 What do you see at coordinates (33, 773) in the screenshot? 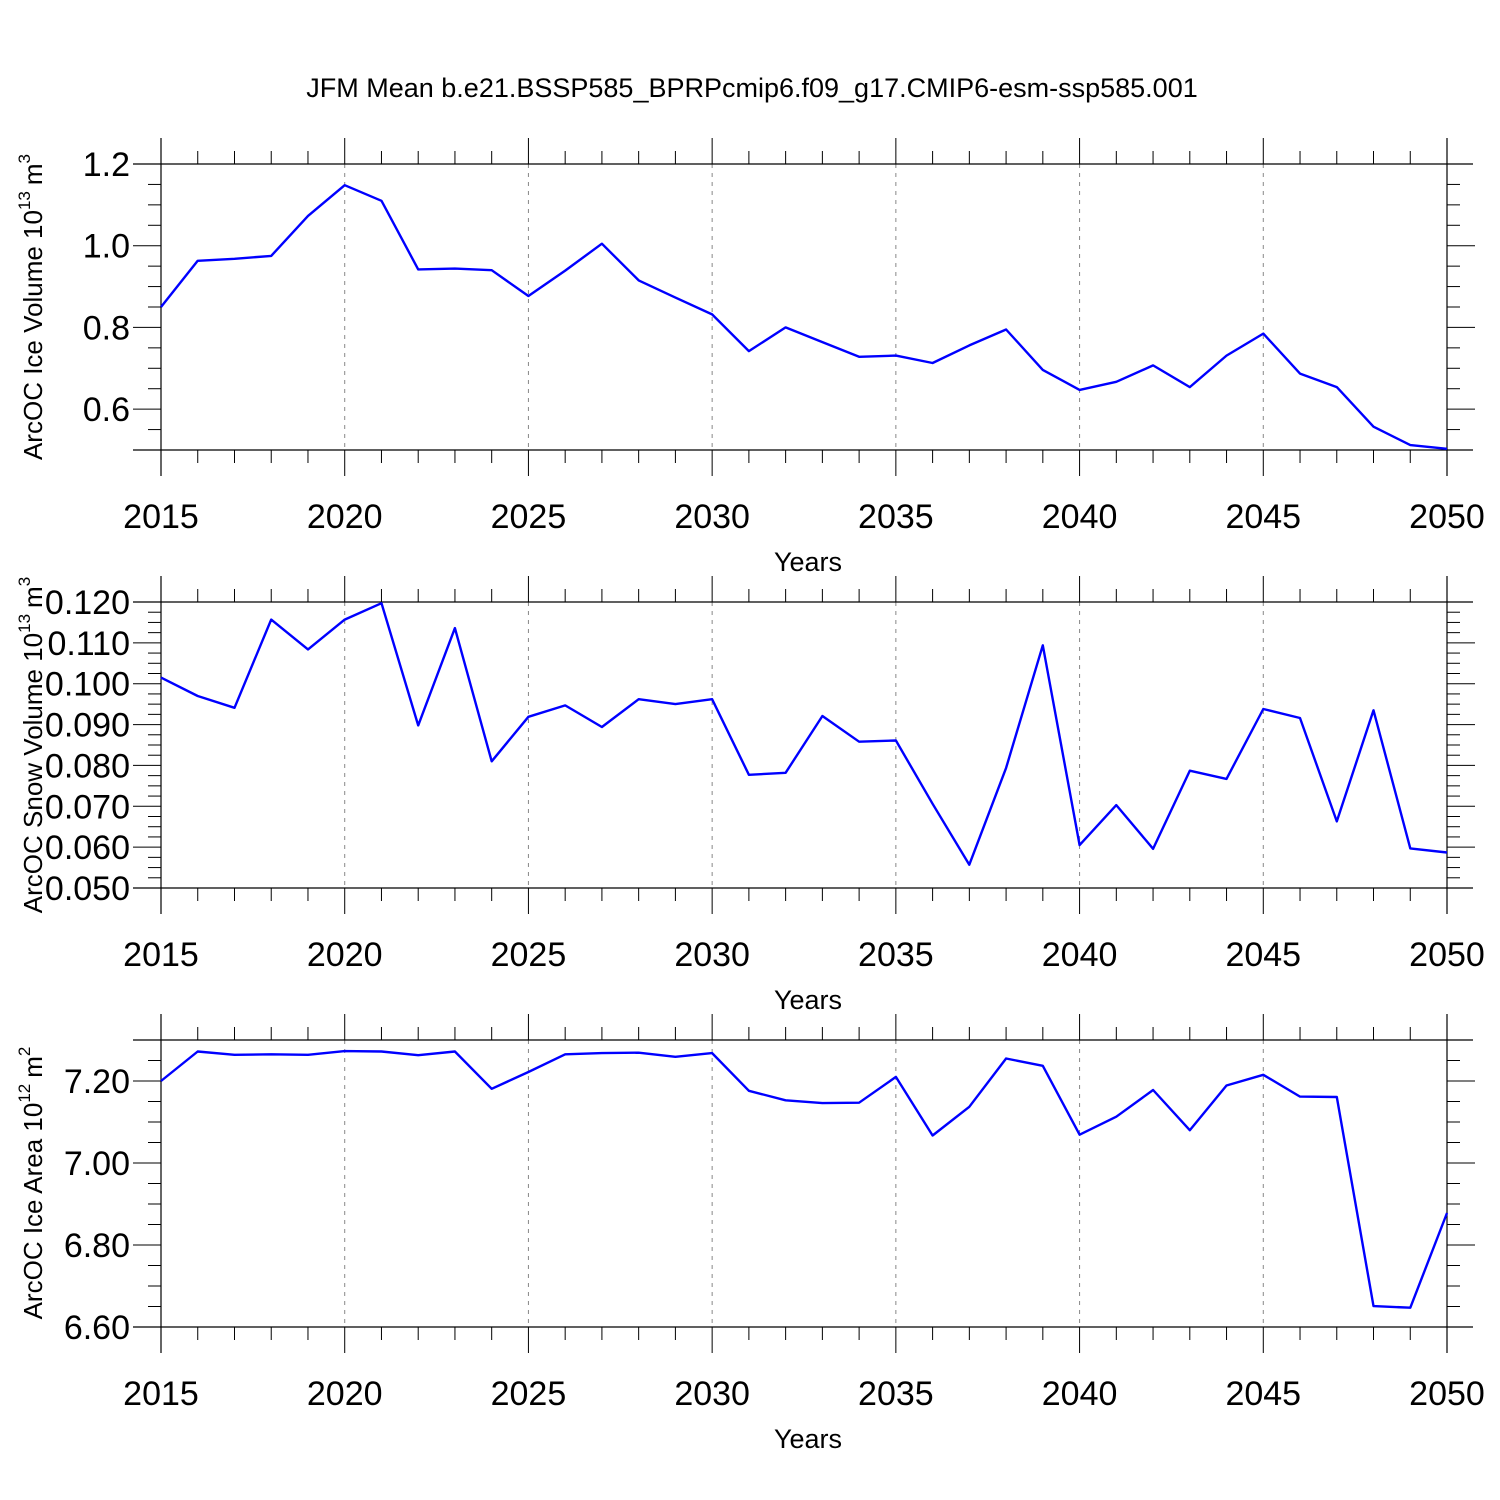
I see `y-axis-title-text: ArcOC Snow Volume 10` at bounding box center [33, 773].